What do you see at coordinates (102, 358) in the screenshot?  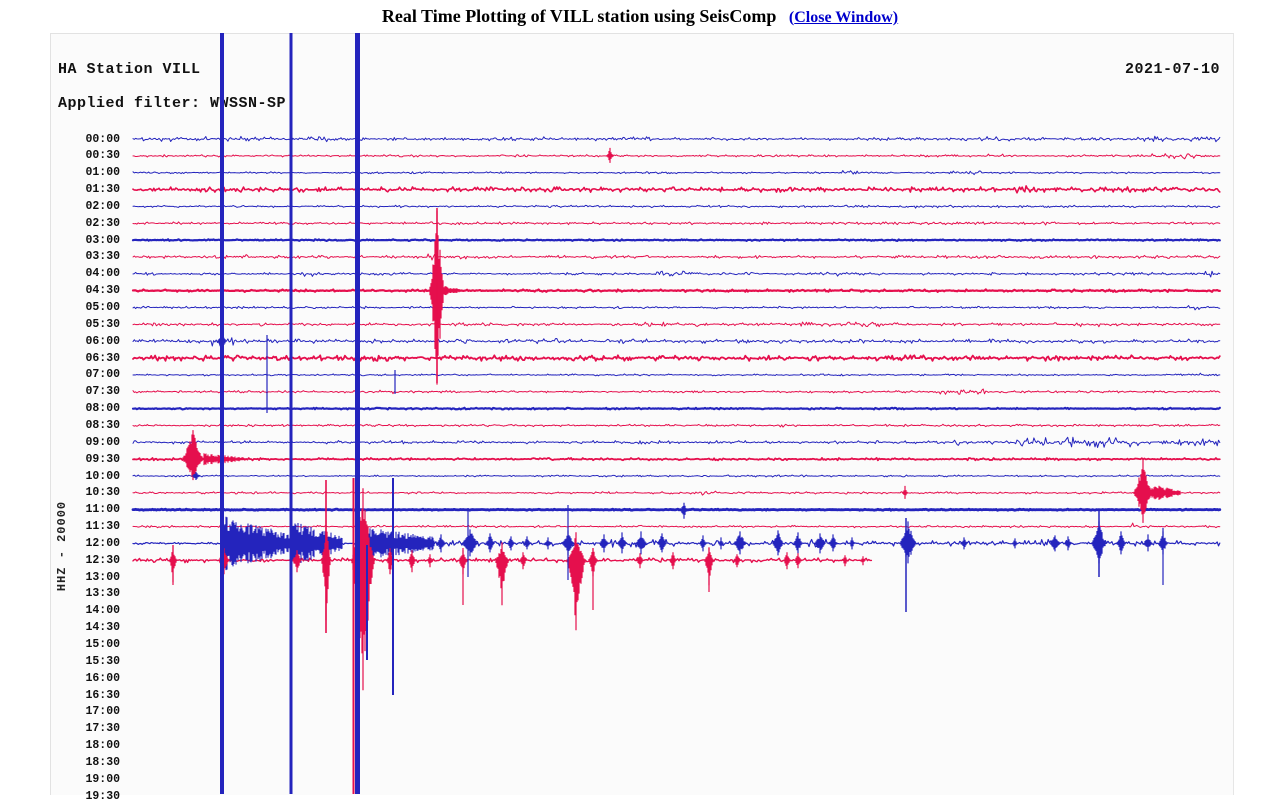 I see `time-label: 06:30` at bounding box center [102, 358].